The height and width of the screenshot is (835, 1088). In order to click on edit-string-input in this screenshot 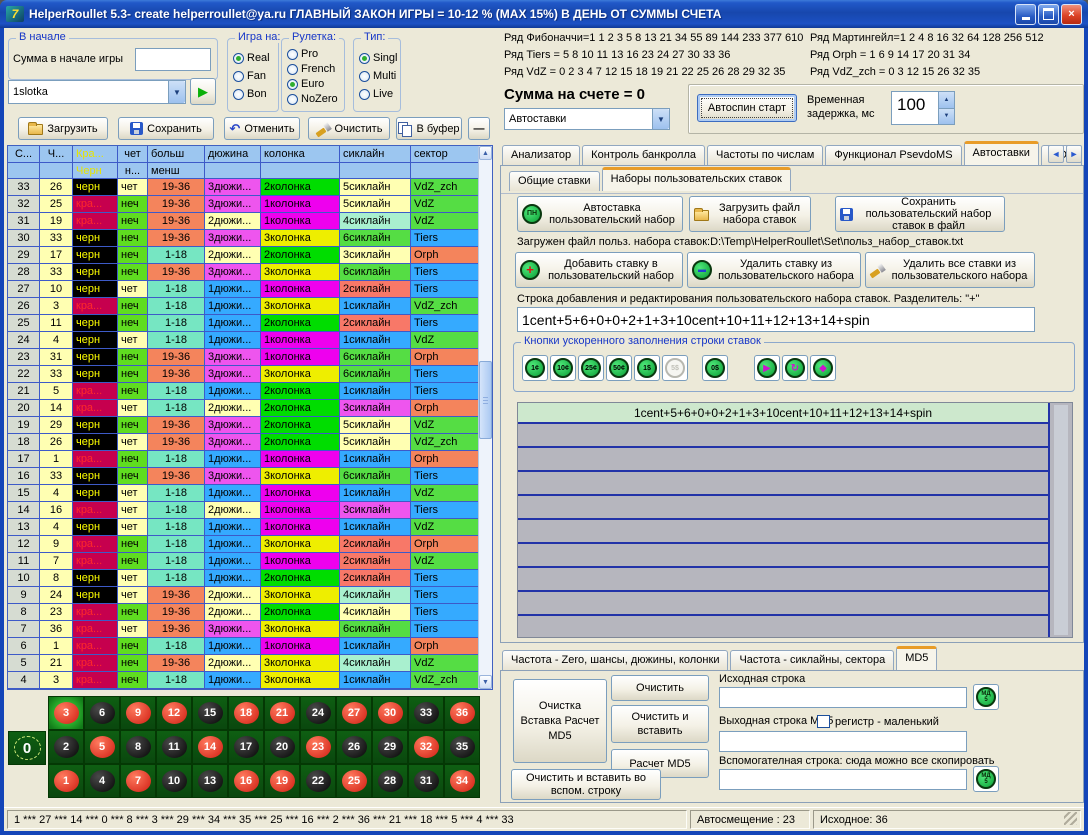, I will do `click(776, 319)`.